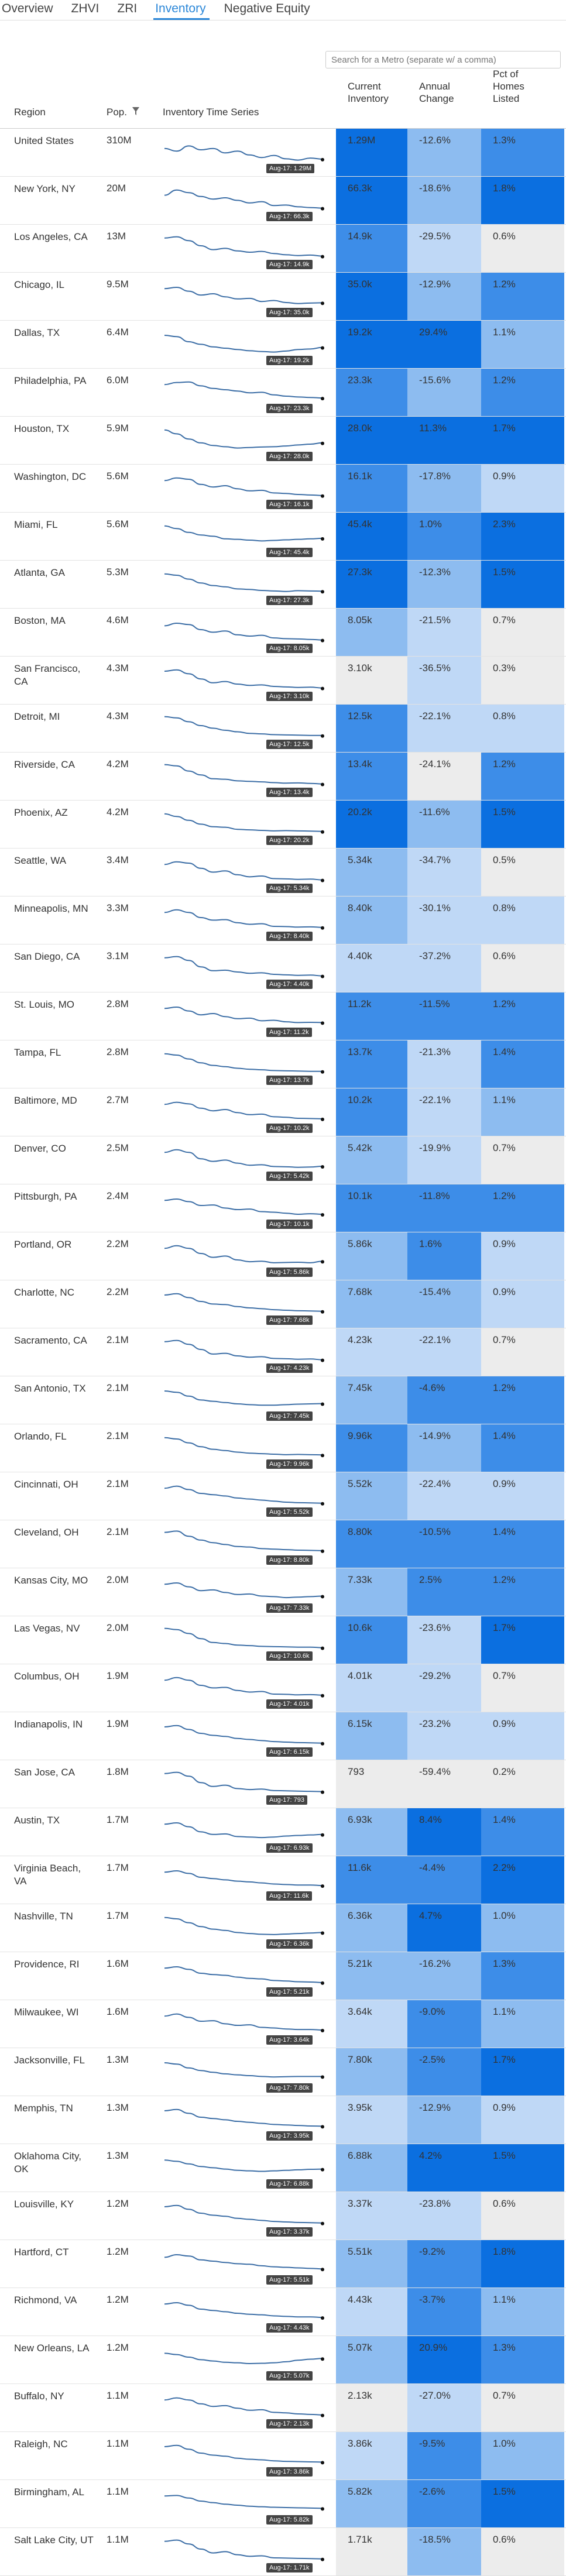  I want to click on region-name: San Antonio, TX, so click(50, 1388).